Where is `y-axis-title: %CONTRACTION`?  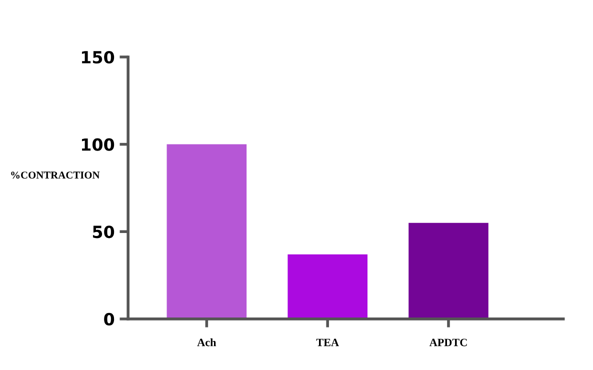
y-axis-title: %CONTRACTION is located at coordinates (55, 175).